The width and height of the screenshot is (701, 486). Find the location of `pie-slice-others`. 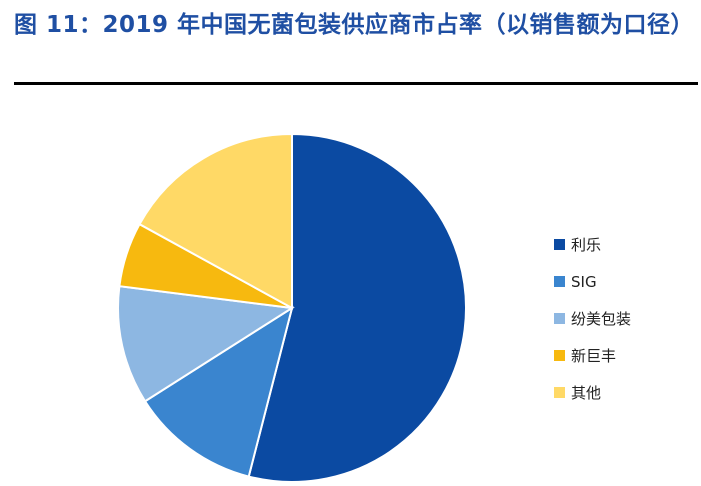

pie-slice-others is located at coordinates (215, 221).